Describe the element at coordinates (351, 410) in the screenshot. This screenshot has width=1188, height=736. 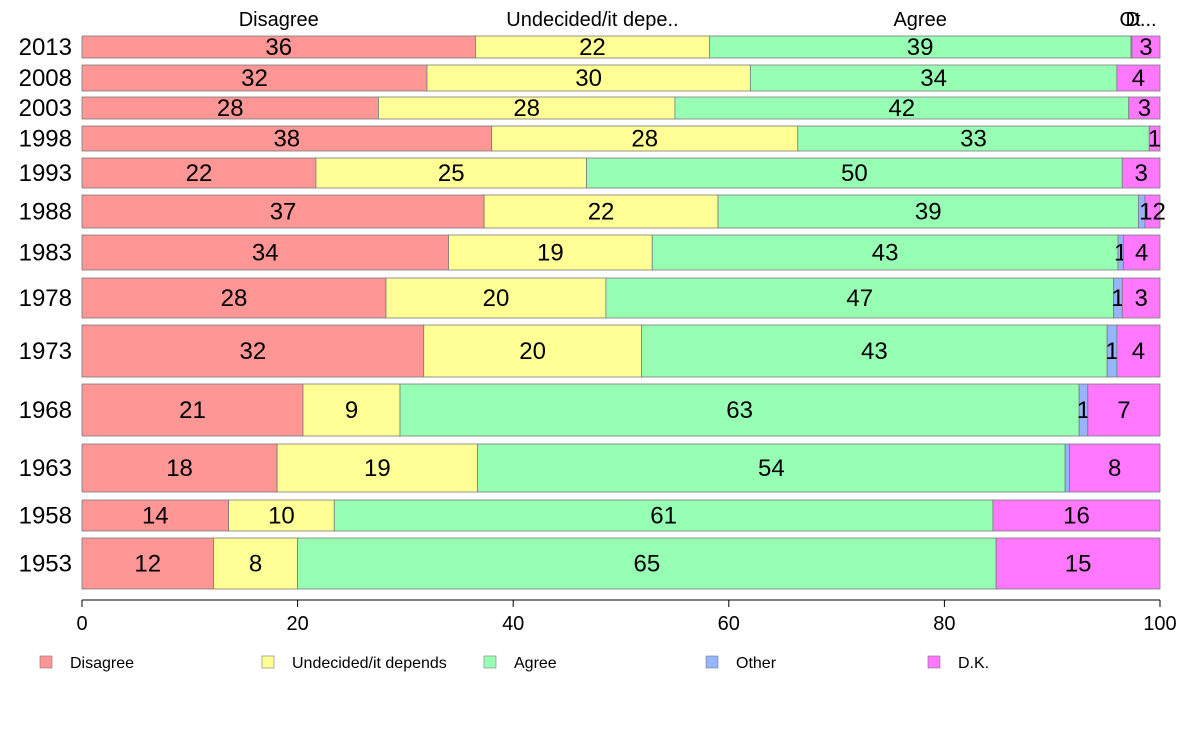
I see `bar-value-label-1968-1: 9` at that location.